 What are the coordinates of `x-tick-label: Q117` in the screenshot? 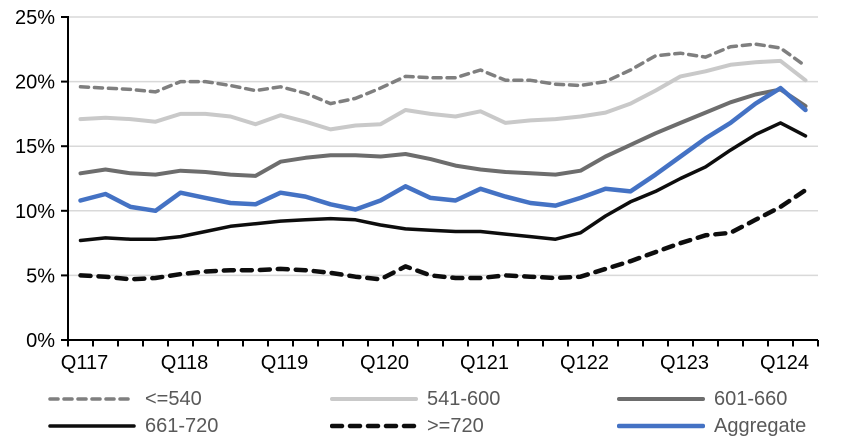 It's located at (84, 363).